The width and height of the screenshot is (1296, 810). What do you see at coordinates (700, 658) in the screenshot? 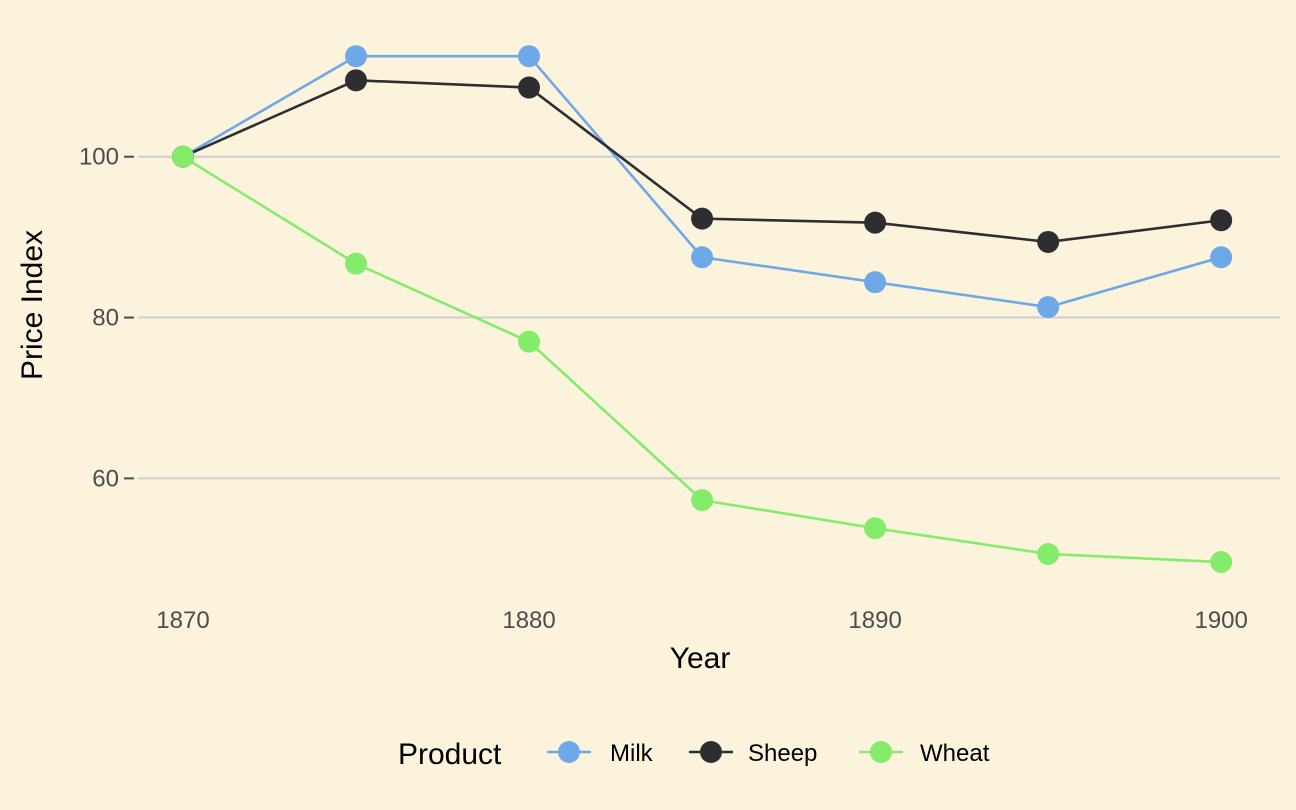
I see `x-axis-title: Year` at bounding box center [700, 658].